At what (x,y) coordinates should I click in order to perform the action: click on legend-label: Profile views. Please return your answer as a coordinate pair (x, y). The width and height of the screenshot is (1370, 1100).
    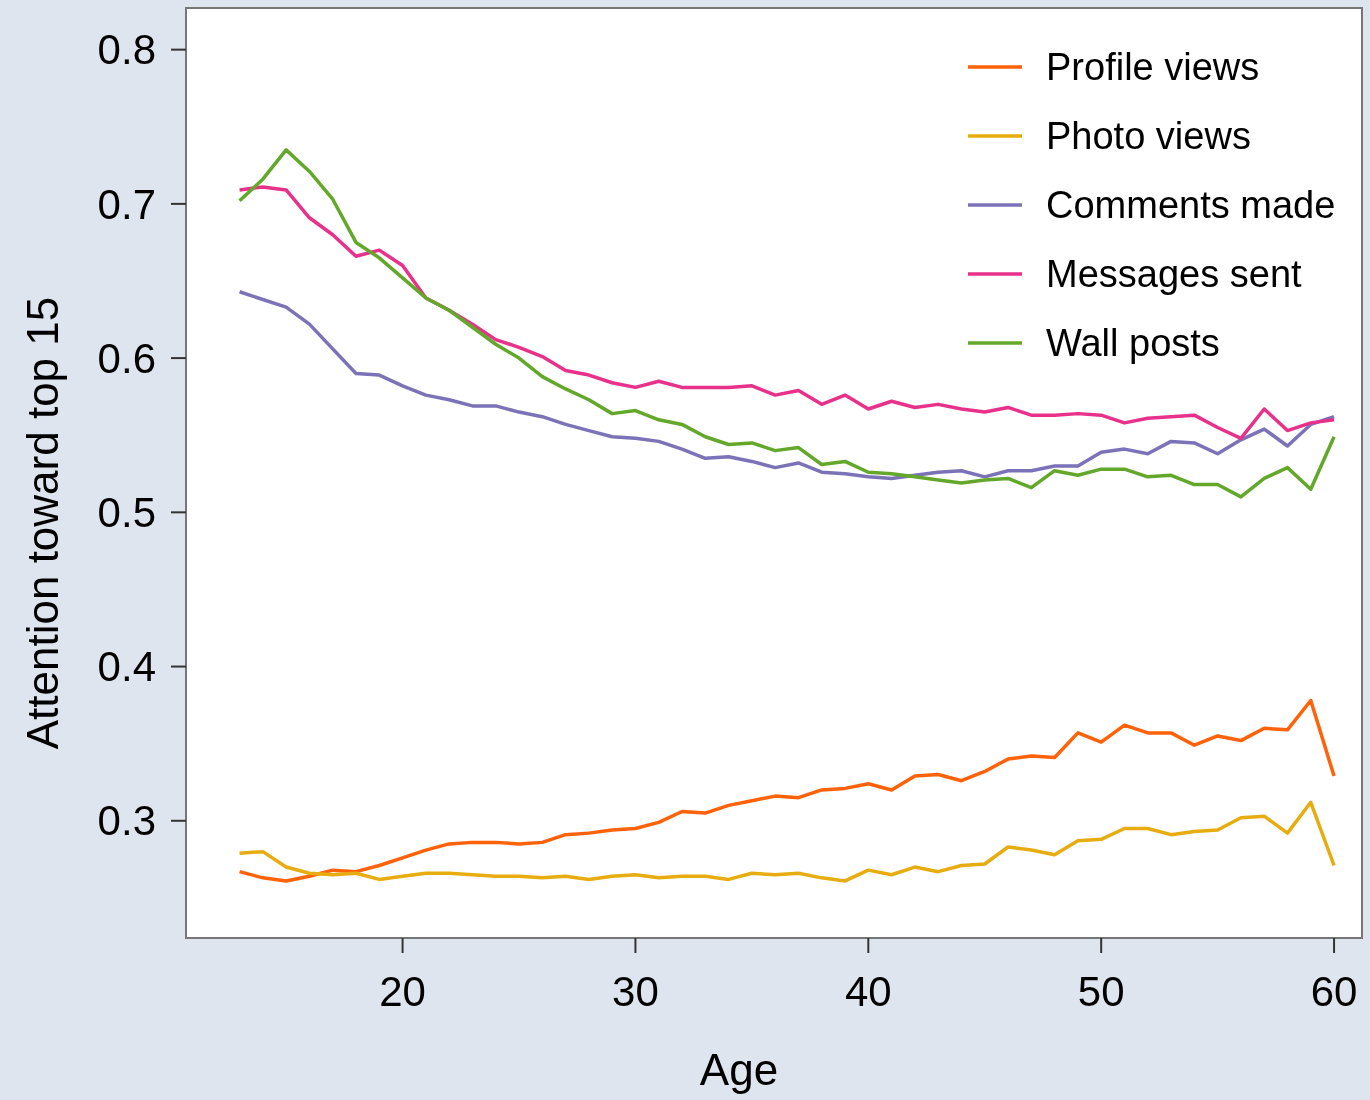
    Looking at the image, I should click on (1153, 67).